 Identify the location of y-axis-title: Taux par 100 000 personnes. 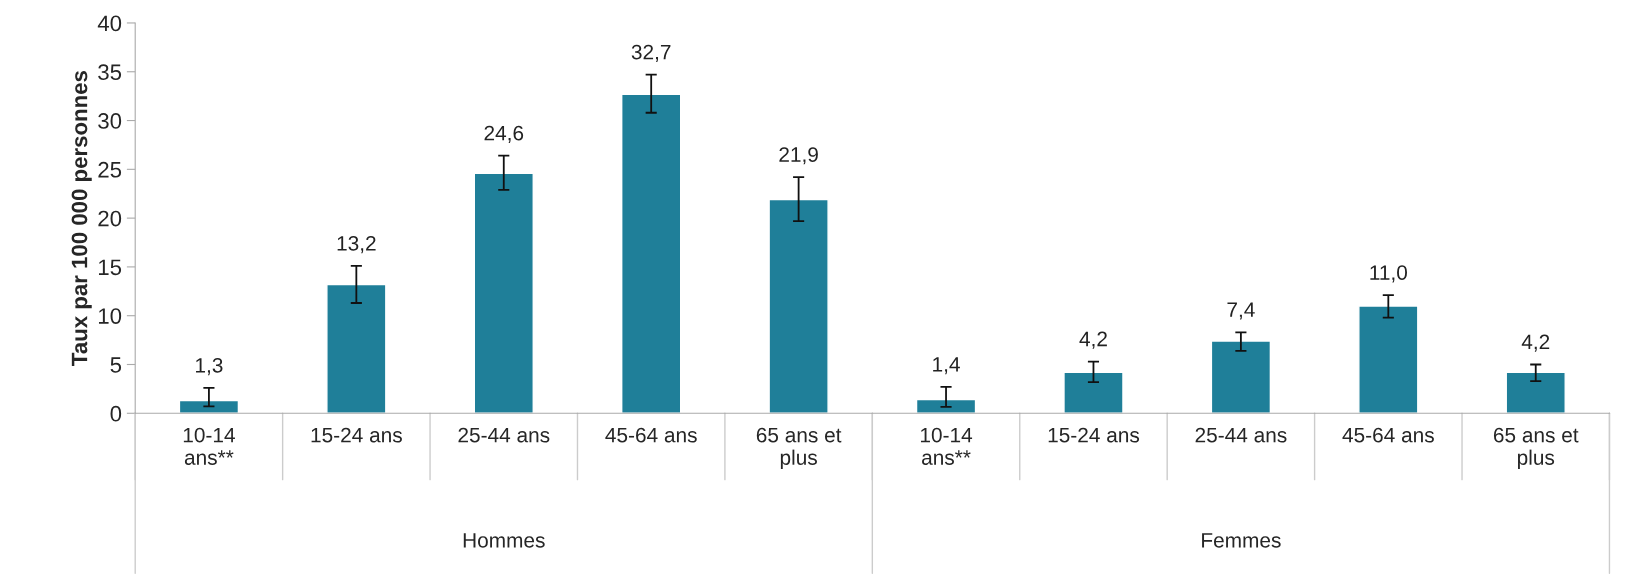
(81, 218).